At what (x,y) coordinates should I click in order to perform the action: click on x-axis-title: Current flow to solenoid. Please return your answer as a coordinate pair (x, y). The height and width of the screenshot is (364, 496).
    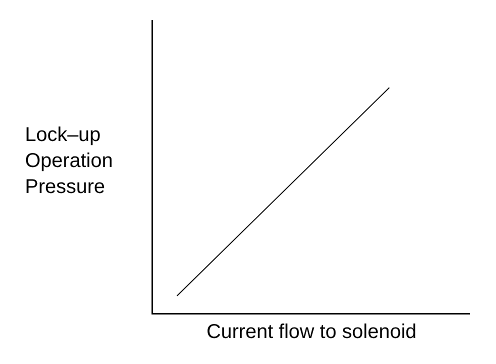
    Looking at the image, I should click on (311, 331).